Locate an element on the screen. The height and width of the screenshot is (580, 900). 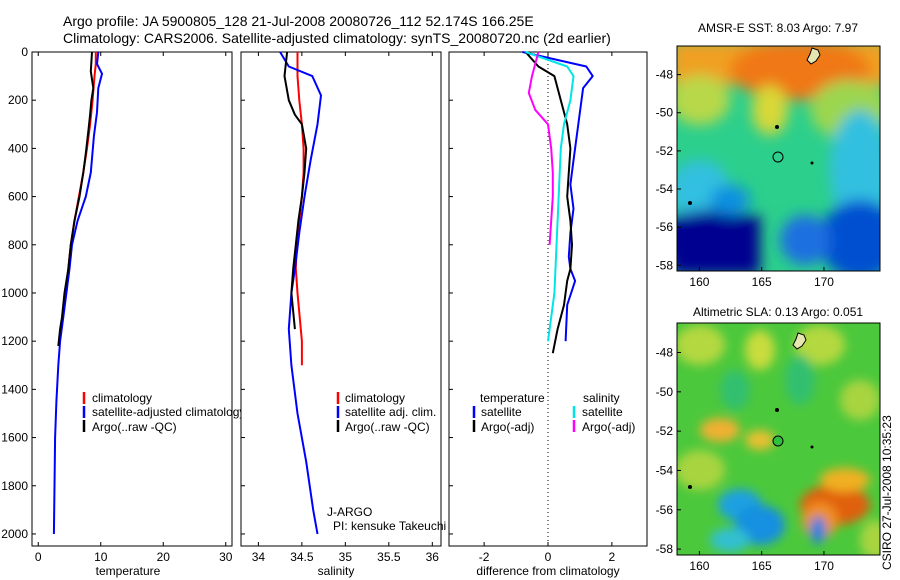
salinity-profiles is located at coordinates (281, 293).